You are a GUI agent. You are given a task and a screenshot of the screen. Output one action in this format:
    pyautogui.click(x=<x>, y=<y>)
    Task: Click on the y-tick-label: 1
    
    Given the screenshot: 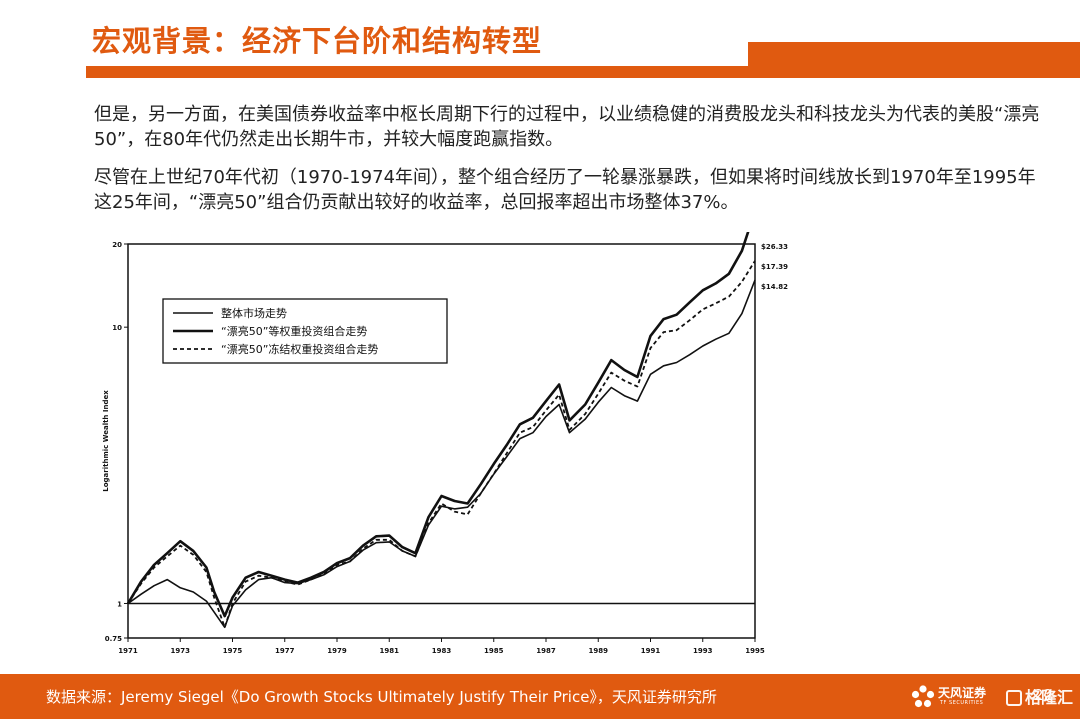 What is the action you would take?
    pyautogui.click(x=119, y=604)
    